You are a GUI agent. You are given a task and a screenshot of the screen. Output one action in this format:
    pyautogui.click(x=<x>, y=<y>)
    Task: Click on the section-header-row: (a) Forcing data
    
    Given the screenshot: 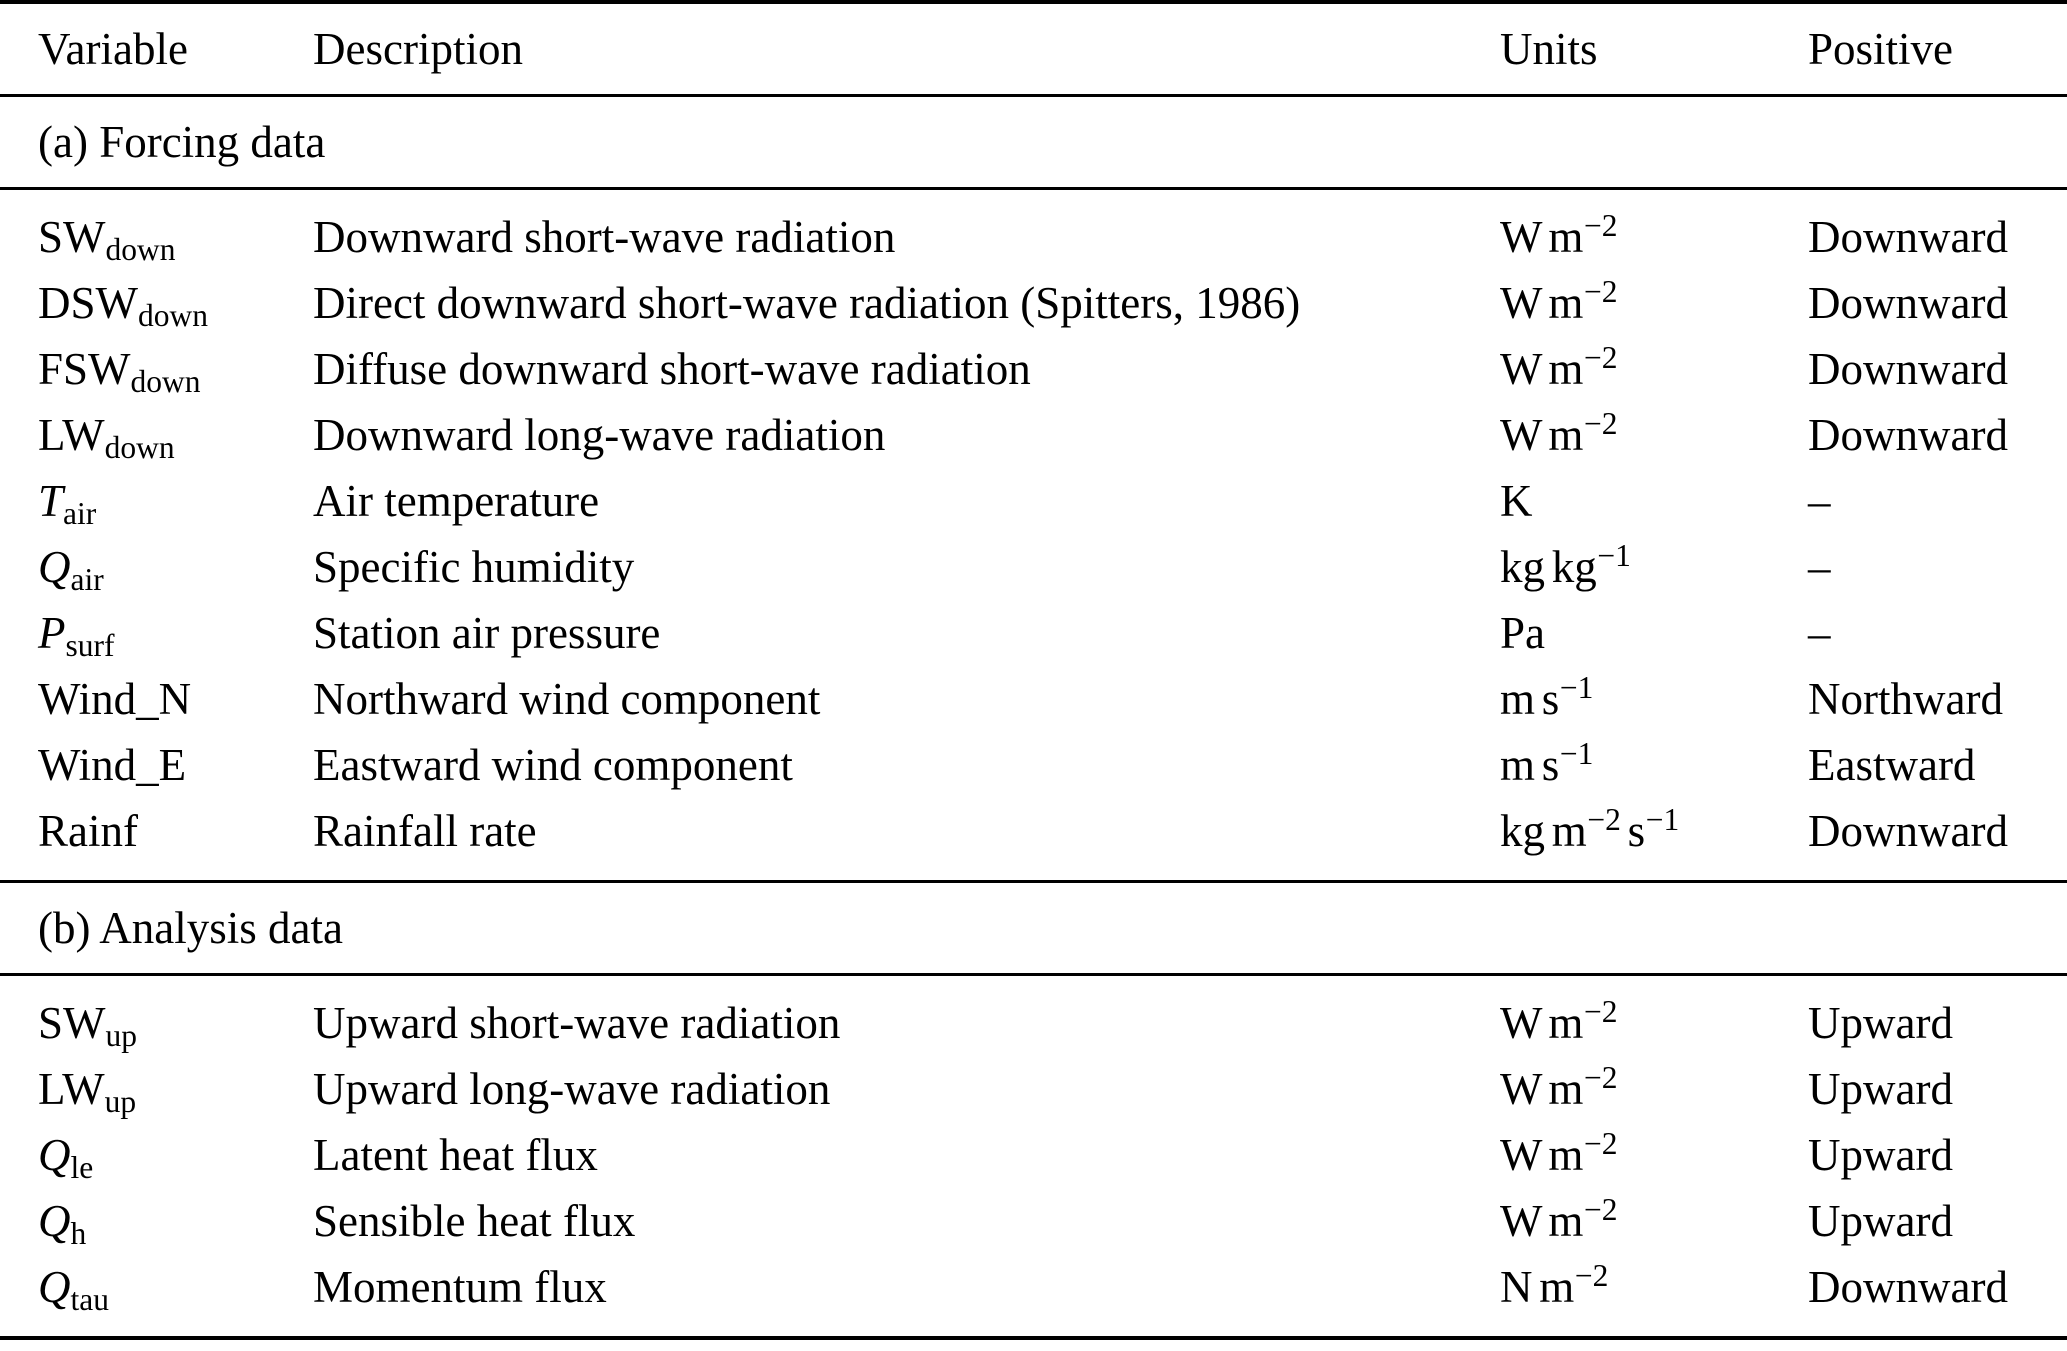 What is the action you would take?
    pyautogui.click(x=1033, y=142)
    